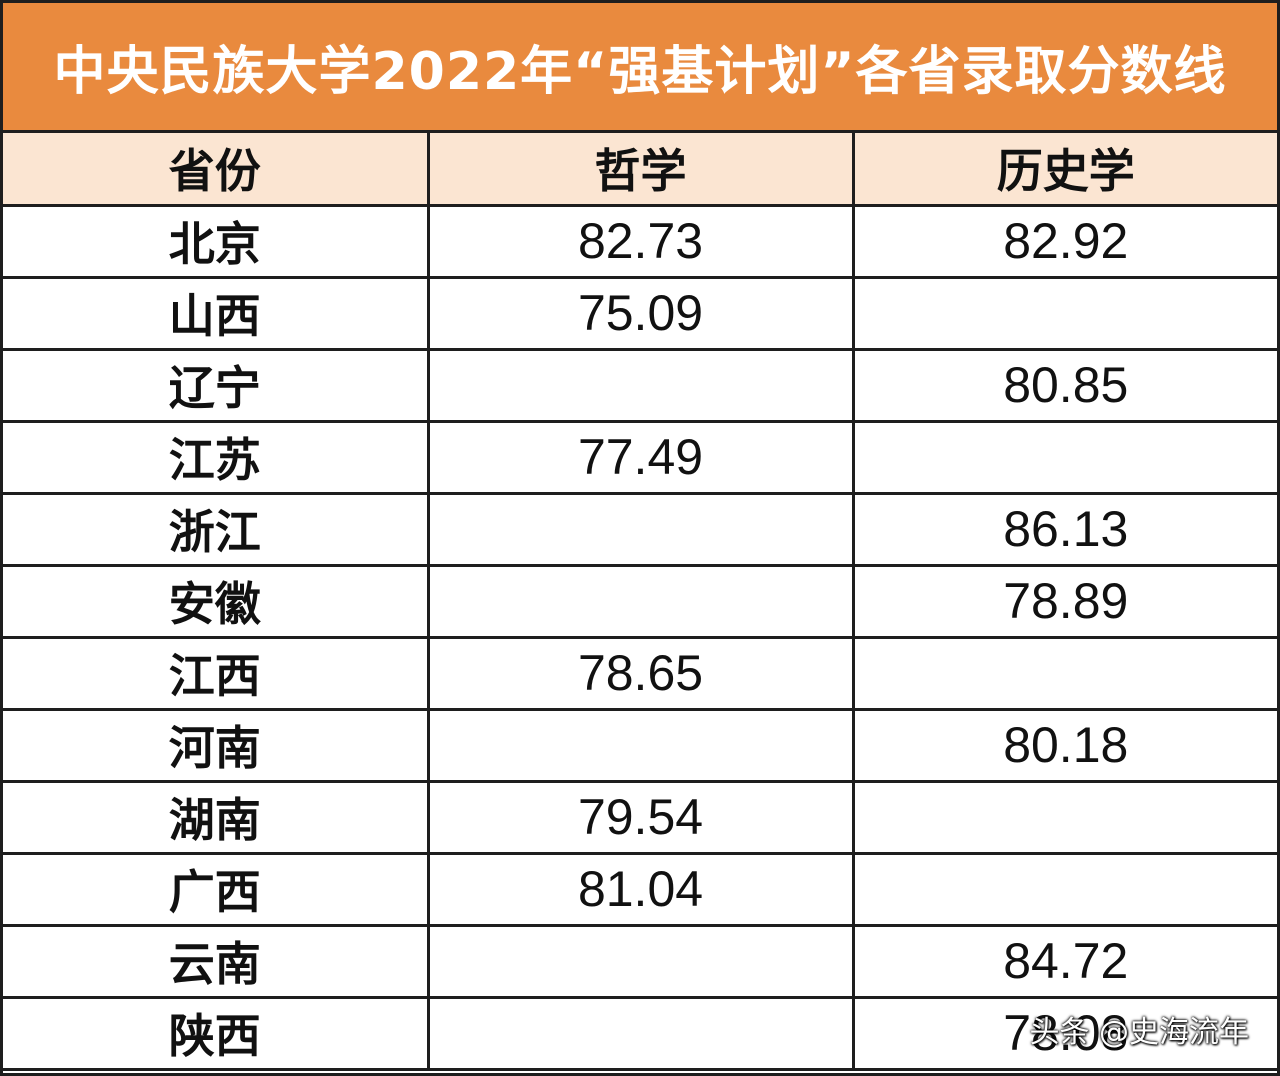 This screenshot has height=1076, width=1280. What do you see at coordinates (1064, 745) in the screenshot?
I see `history-score-cell: 80.18` at bounding box center [1064, 745].